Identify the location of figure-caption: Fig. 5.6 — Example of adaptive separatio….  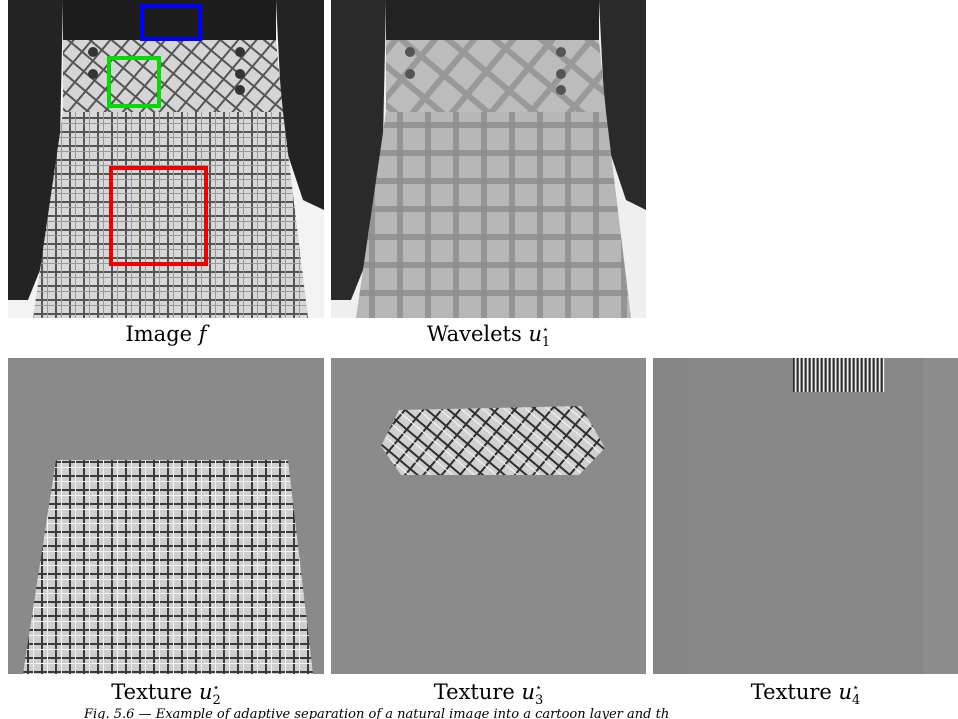
(377, 713).